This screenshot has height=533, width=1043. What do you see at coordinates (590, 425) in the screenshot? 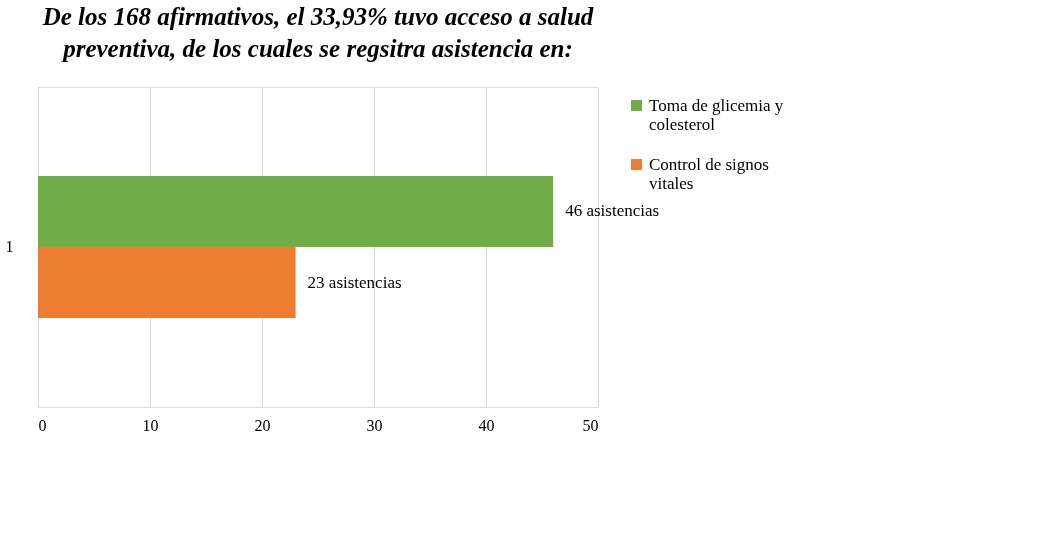
I see `x-tick-label: 50` at bounding box center [590, 425].